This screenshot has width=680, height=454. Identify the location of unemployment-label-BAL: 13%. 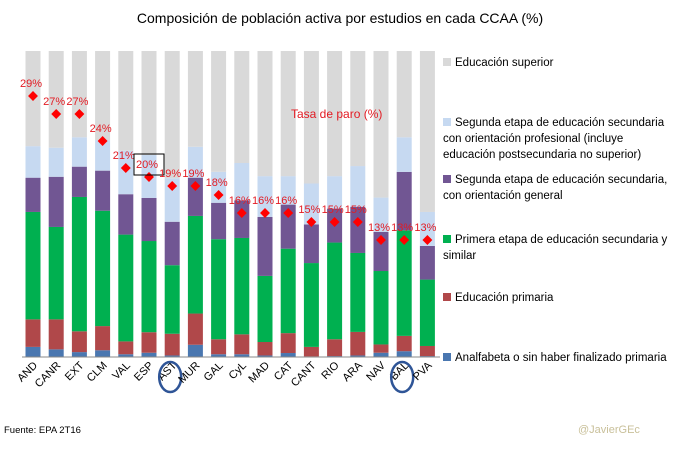
(402, 228).